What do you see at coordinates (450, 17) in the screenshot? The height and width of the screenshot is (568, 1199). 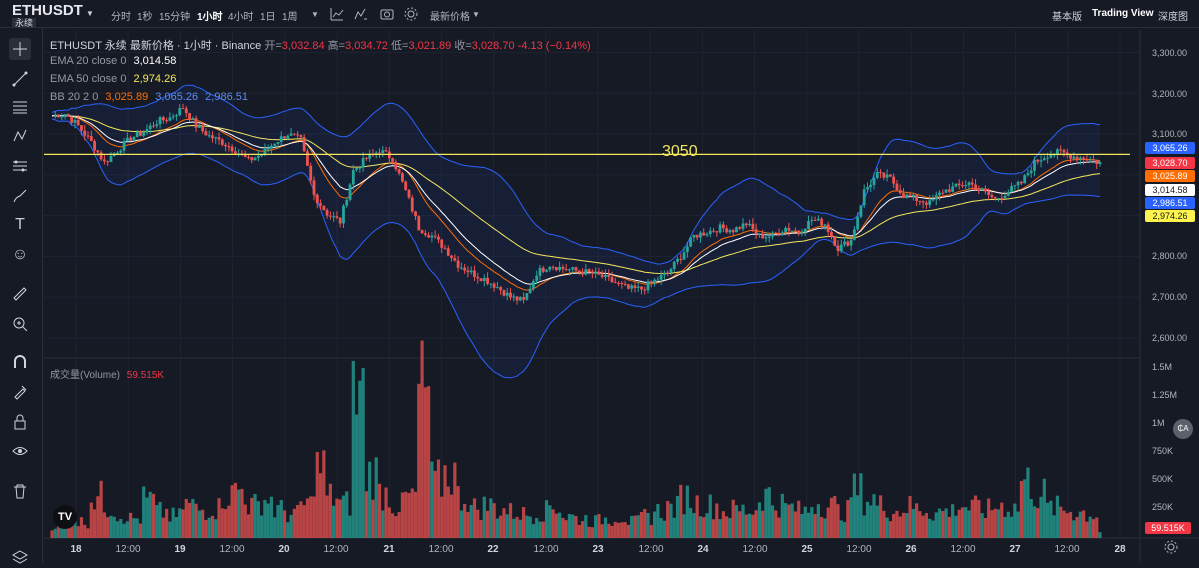 I see `price-type-select: 最新价格` at bounding box center [450, 17].